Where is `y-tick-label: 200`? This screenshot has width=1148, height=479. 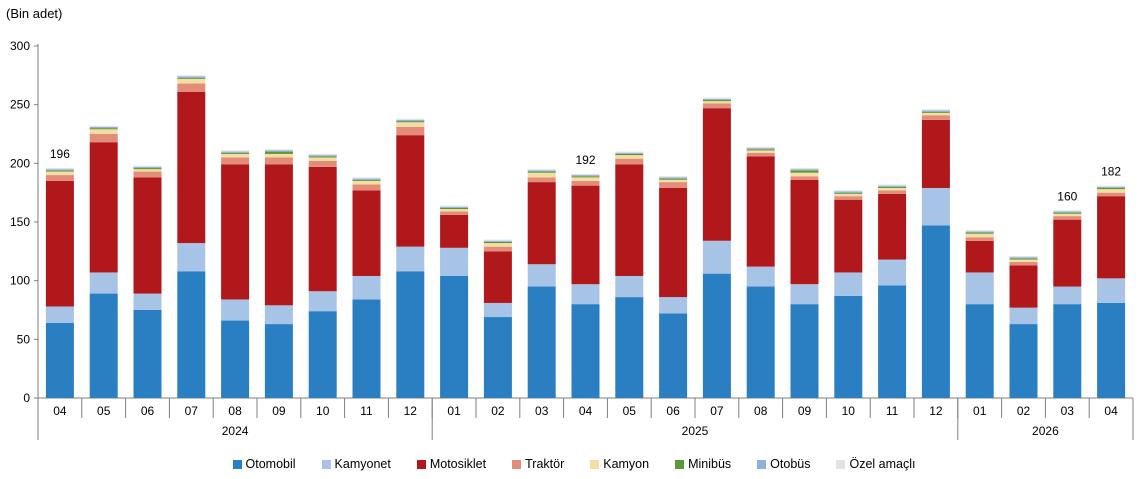
y-tick-label: 200 is located at coordinates (20, 163).